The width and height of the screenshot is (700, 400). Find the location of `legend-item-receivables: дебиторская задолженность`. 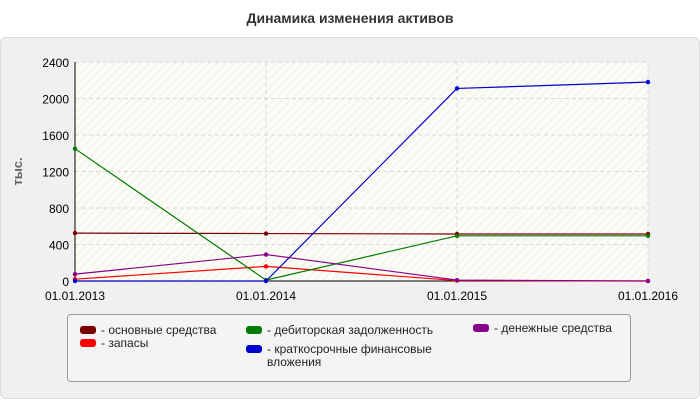

legend-item-receivables: дебиторская задолженность is located at coordinates (339, 330).